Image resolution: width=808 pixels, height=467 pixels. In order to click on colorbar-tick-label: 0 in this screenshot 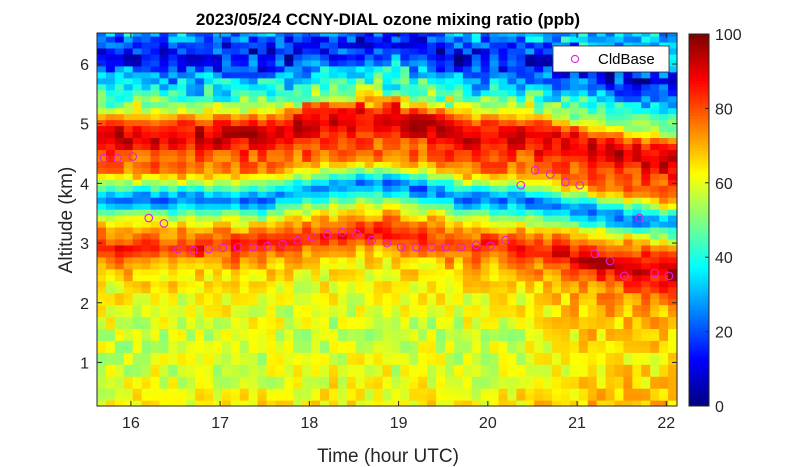, I will do `click(719, 407)`.